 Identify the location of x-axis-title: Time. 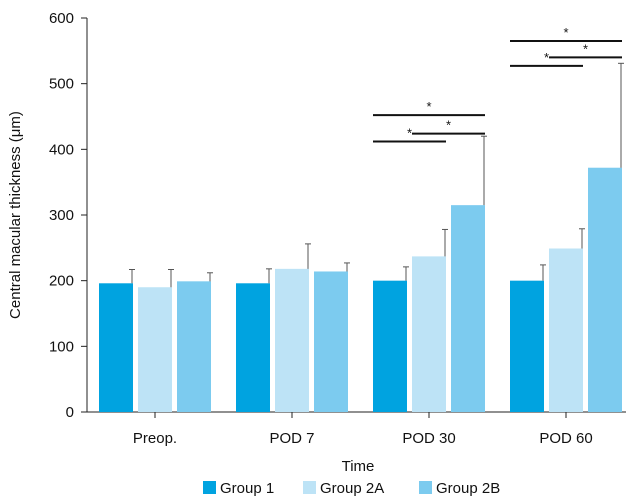
(358, 466).